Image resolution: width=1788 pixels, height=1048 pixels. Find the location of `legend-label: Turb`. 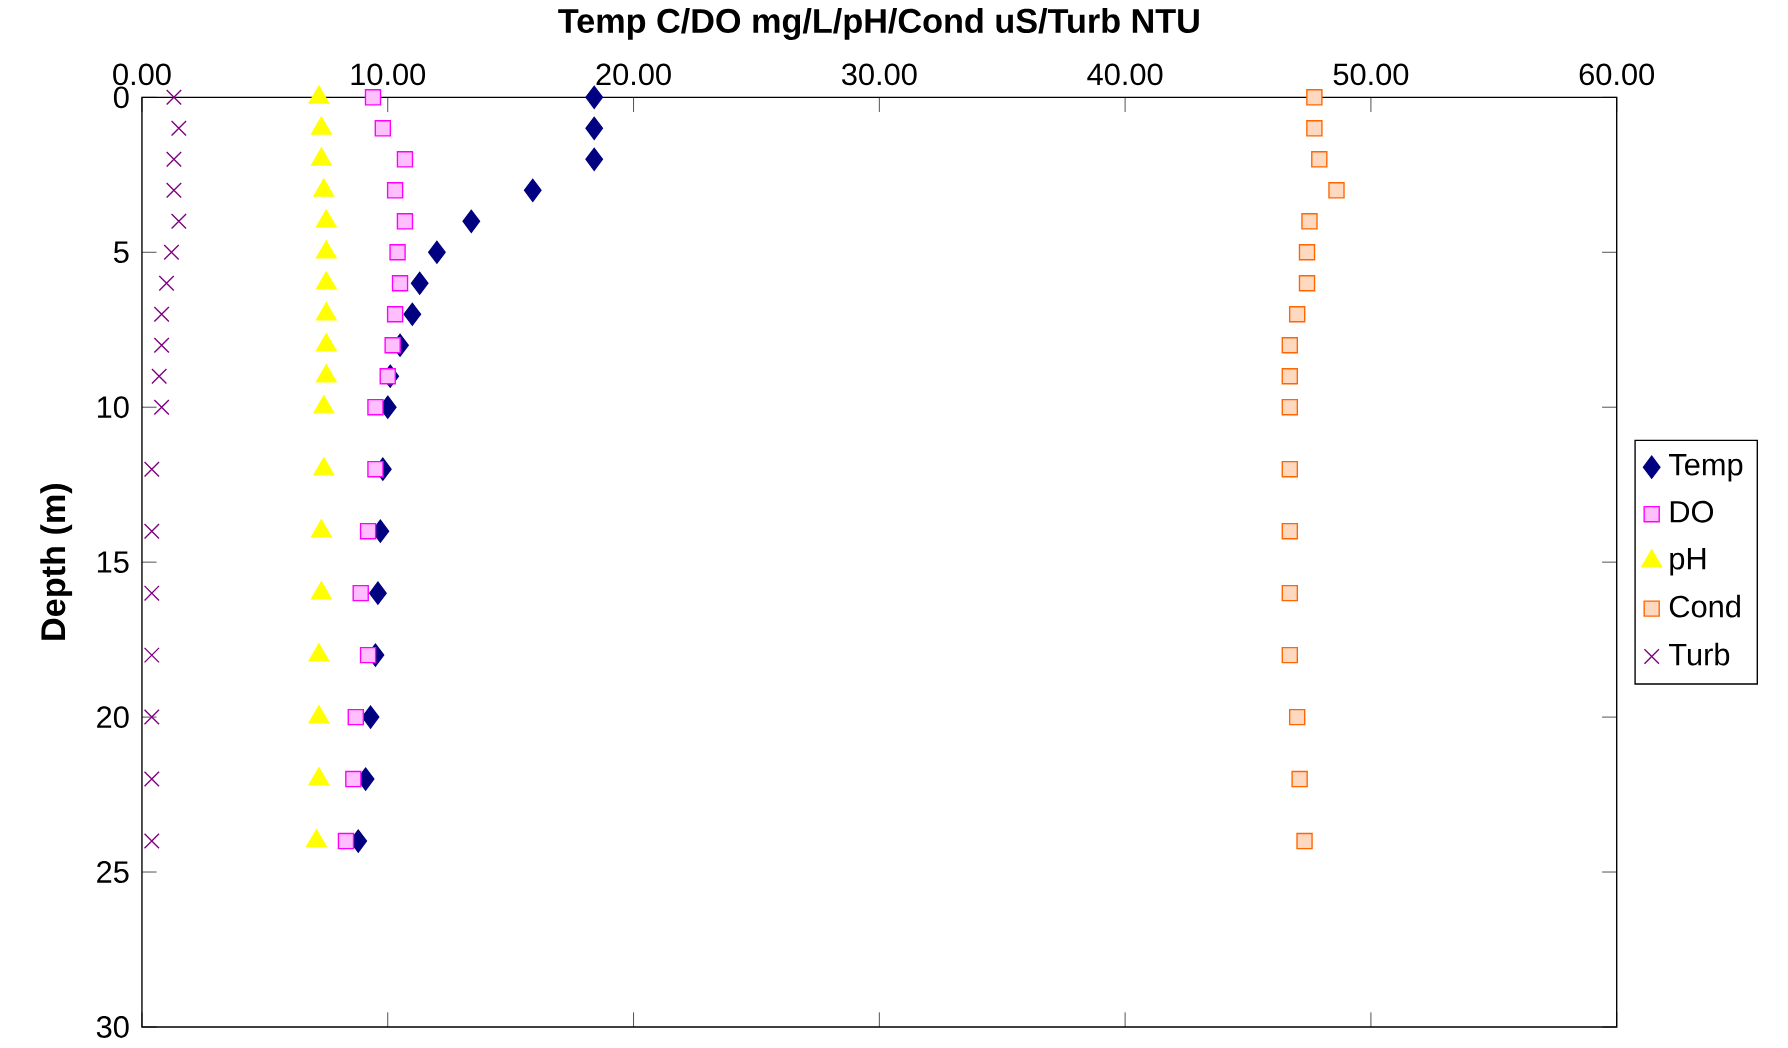

legend-label: Turb is located at coordinates (1699, 654).